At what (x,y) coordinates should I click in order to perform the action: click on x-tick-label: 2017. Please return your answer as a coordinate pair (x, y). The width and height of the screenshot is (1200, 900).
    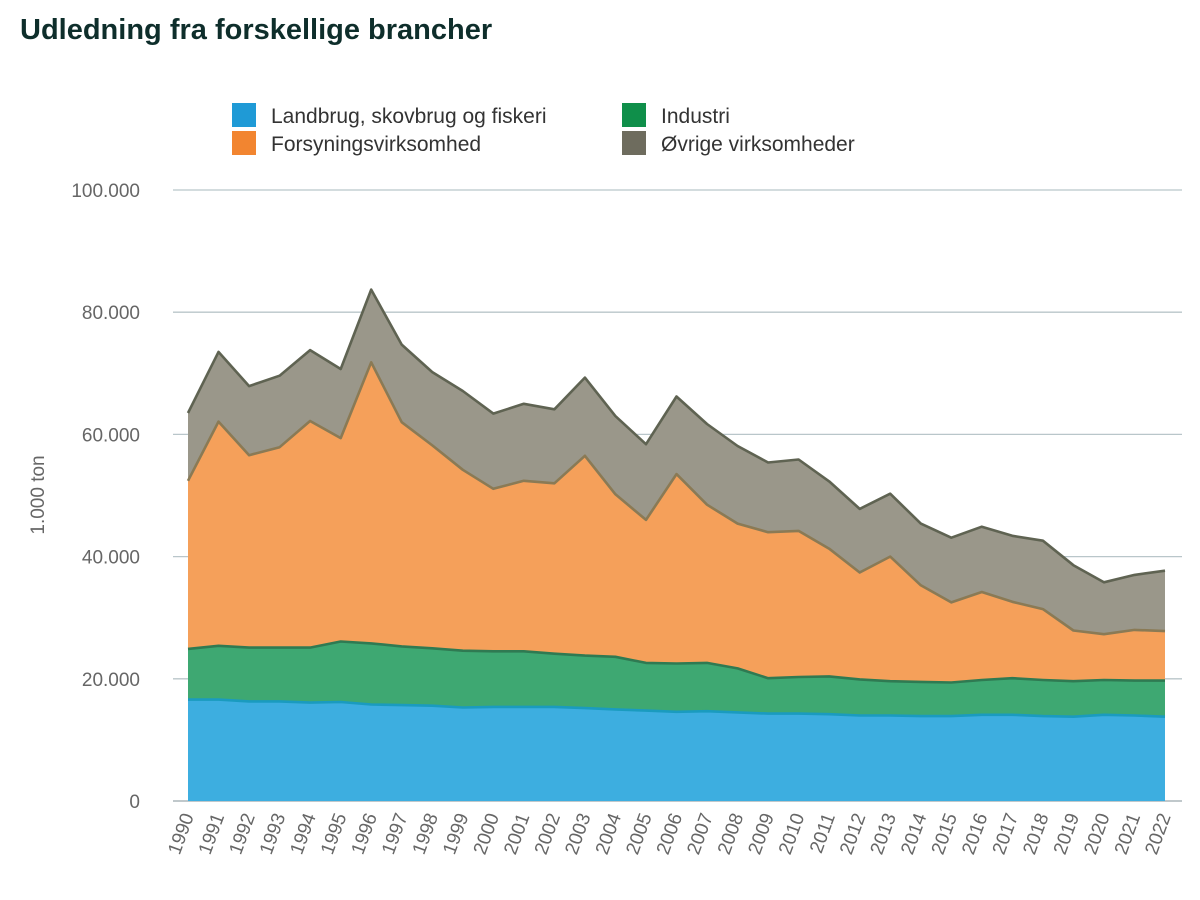
    Looking at the image, I should click on (1006, 834).